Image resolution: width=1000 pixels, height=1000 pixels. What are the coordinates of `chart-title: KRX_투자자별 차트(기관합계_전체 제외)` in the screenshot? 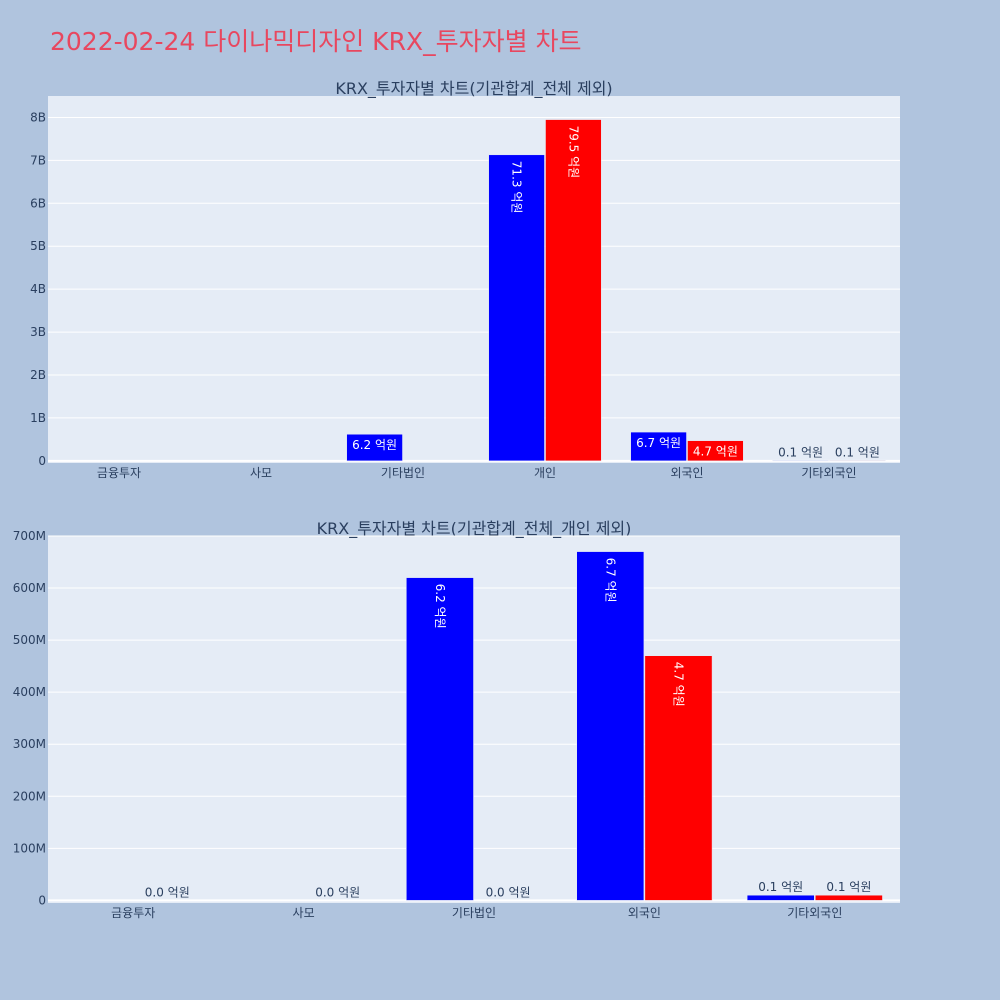 It's located at (473, 89).